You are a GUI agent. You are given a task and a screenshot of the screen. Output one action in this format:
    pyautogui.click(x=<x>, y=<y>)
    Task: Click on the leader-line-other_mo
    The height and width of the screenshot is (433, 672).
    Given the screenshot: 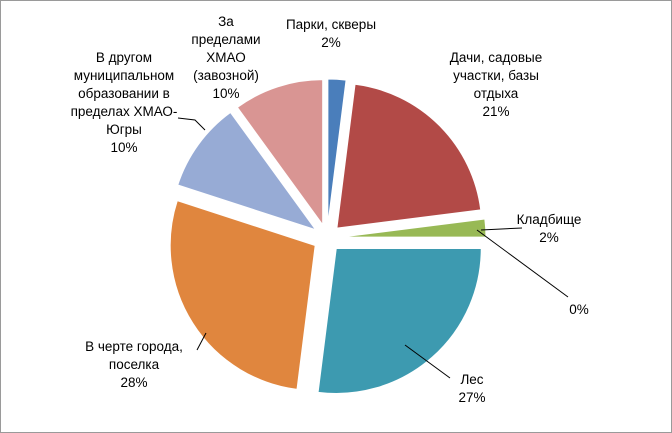 What is the action you would take?
    pyautogui.click(x=191, y=124)
    